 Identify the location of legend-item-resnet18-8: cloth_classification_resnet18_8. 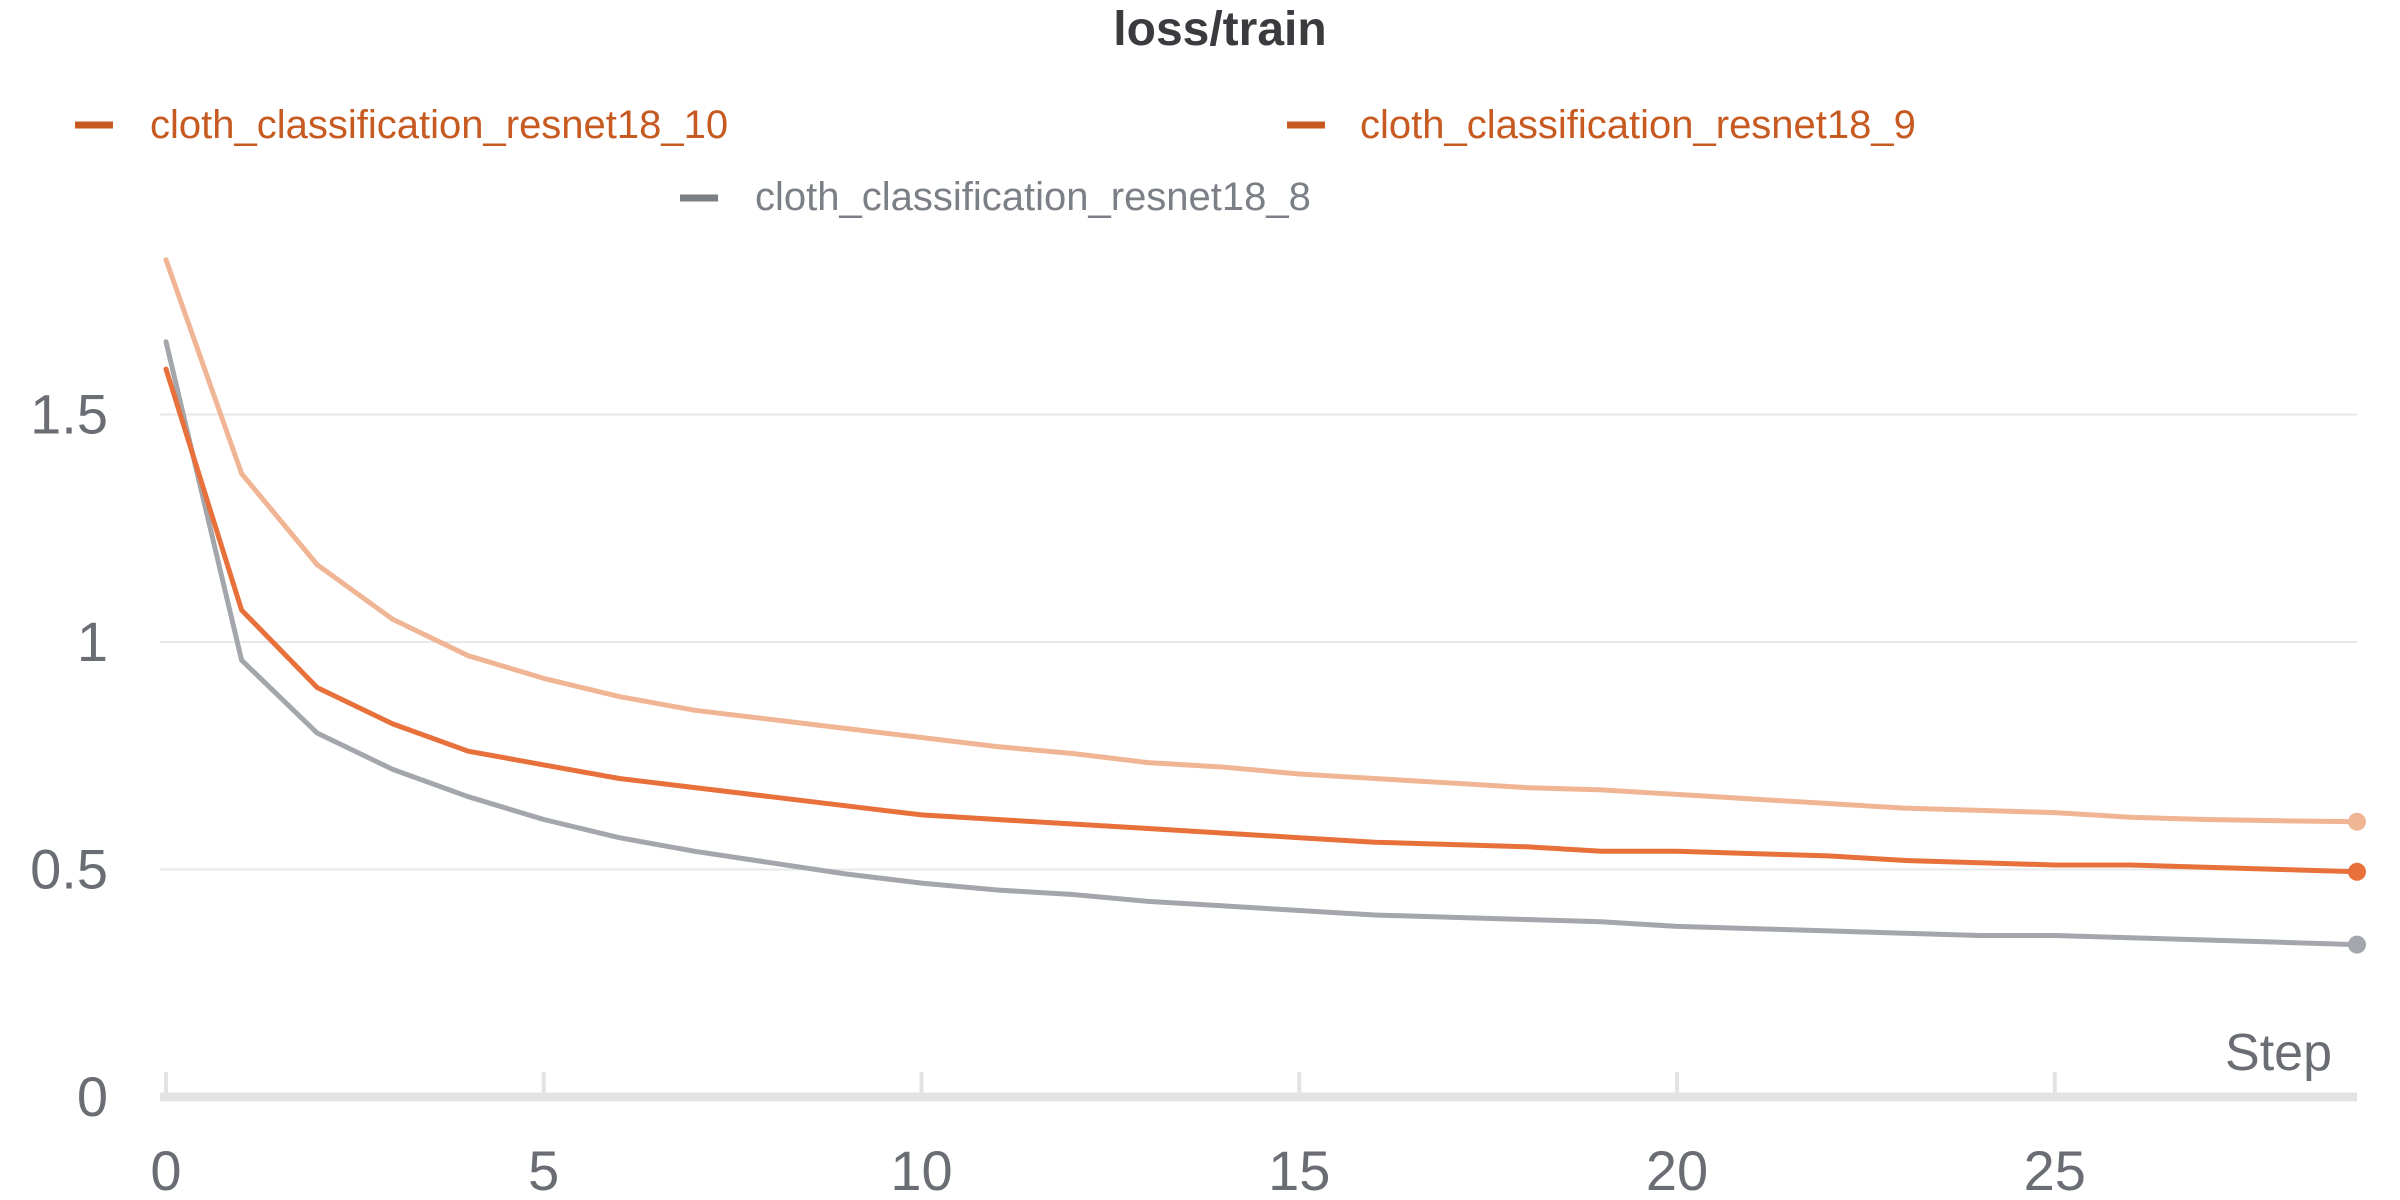
(995, 197).